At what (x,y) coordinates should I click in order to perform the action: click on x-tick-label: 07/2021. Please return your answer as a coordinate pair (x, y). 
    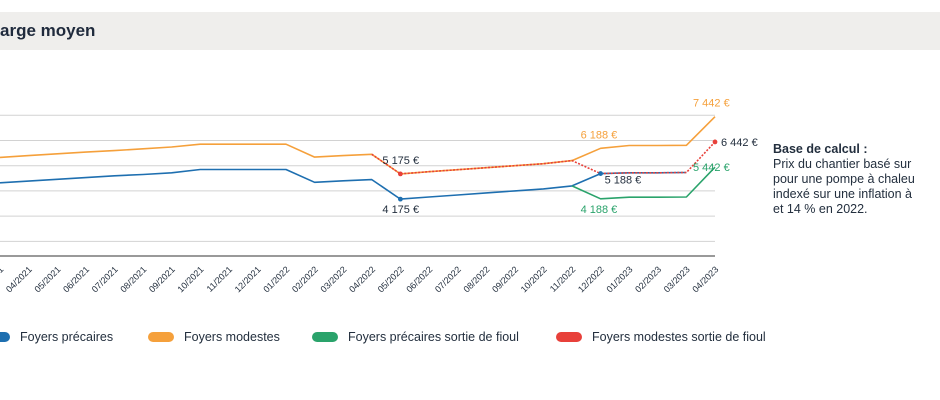
    Looking at the image, I should click on (105, 279).